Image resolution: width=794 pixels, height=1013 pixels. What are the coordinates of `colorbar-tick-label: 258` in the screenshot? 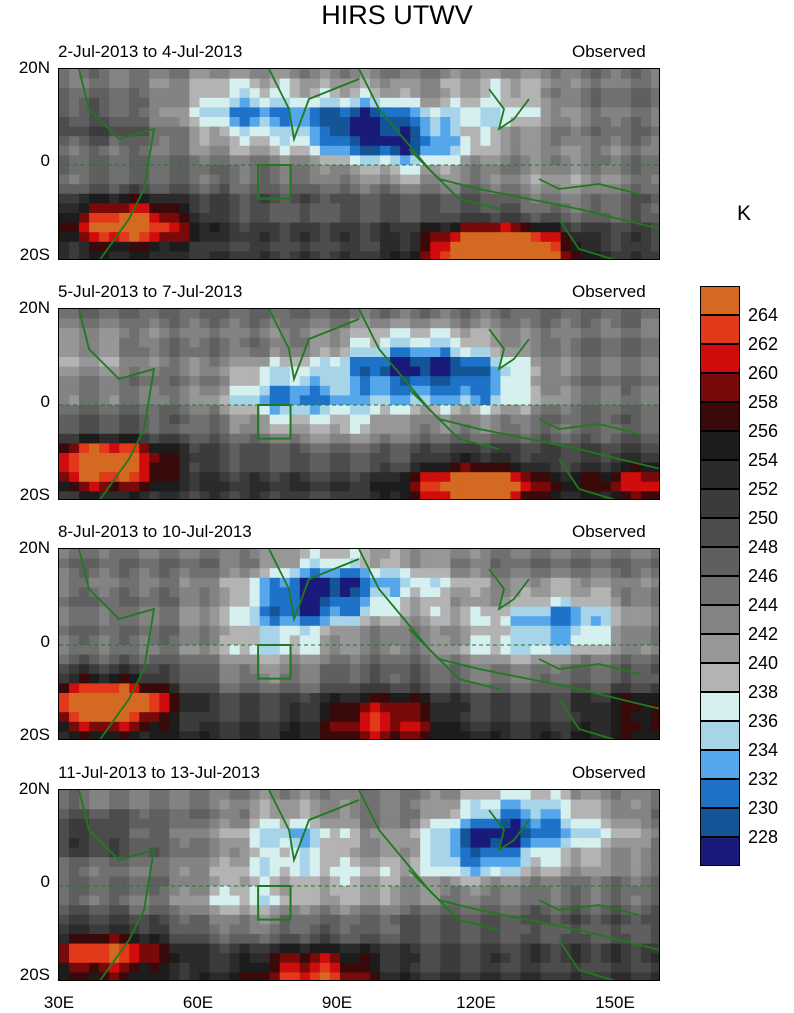 It's located at (763, 402).